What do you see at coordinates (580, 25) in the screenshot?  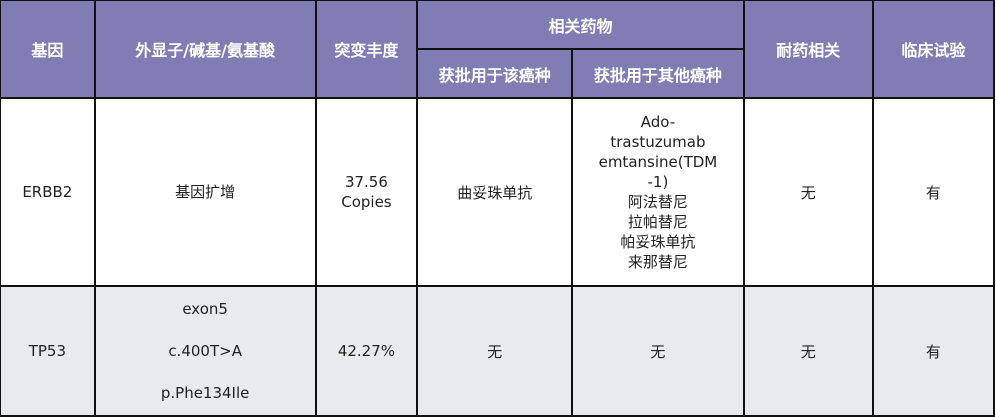 I see `header-drugs: 相关药物` at bounding box center [580, 25].